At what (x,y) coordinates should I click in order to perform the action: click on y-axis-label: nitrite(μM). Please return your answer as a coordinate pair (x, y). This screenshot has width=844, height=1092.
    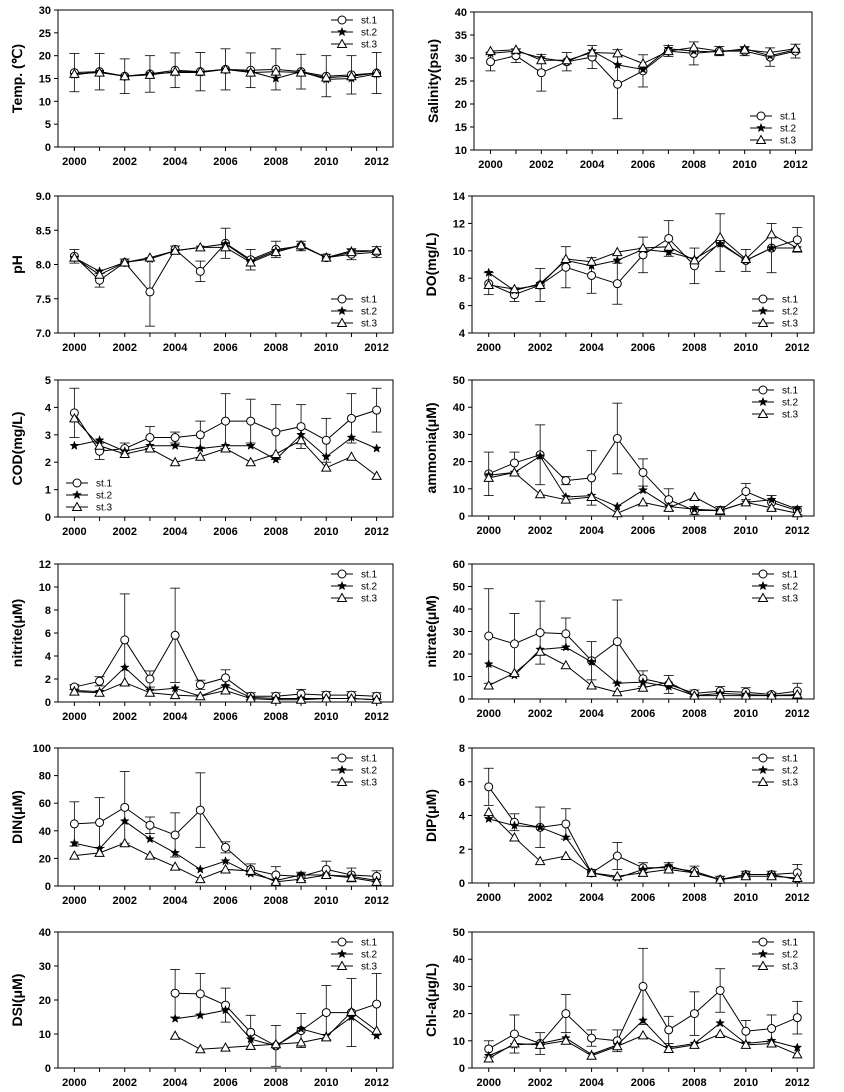
    Looking at the image, I should click on (17, 633).